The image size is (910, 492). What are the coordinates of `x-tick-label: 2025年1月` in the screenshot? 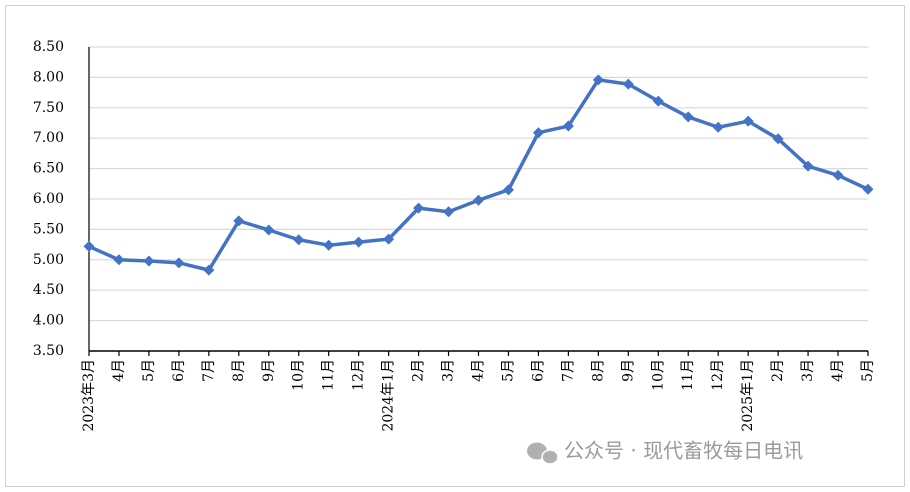 It's located at (748, 395).